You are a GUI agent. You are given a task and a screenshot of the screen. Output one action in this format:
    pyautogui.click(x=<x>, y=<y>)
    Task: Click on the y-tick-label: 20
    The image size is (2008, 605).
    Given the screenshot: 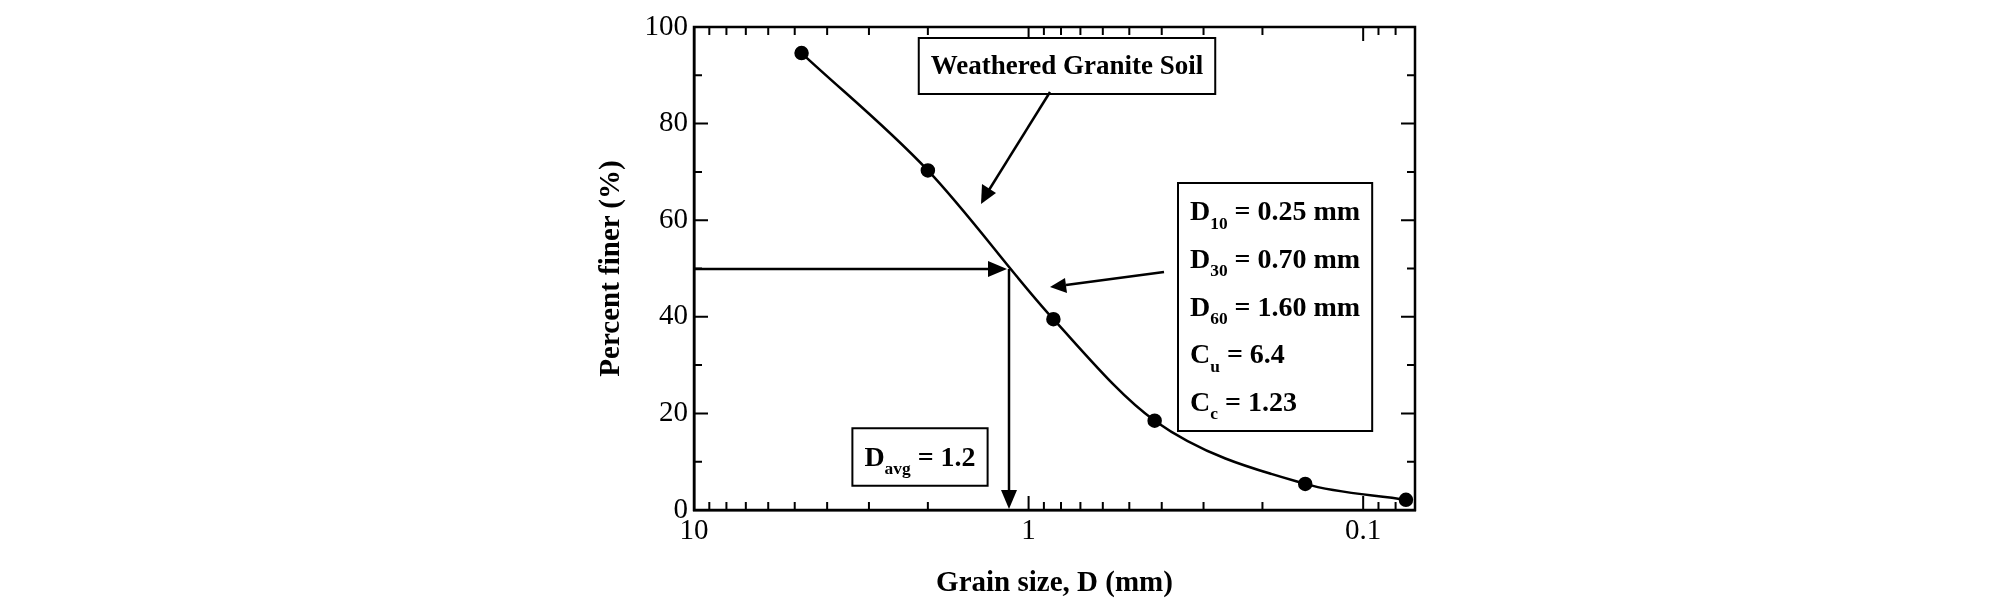 What is the action you would take?
    pyautogui.click(x=673, y=411)
    